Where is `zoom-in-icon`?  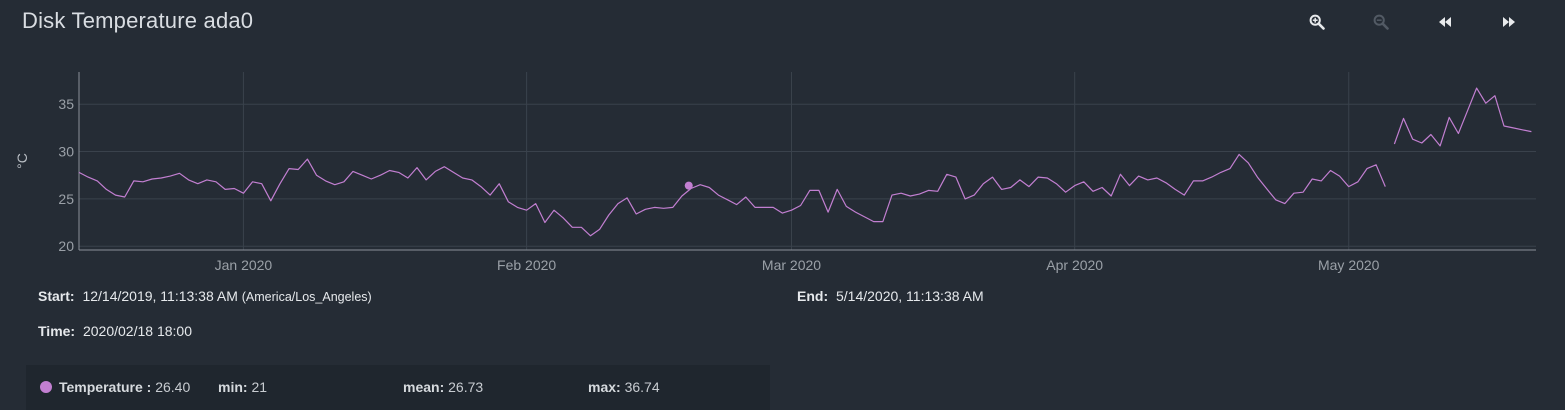 zoom-in-icon is located at coordinates (1317, 22).